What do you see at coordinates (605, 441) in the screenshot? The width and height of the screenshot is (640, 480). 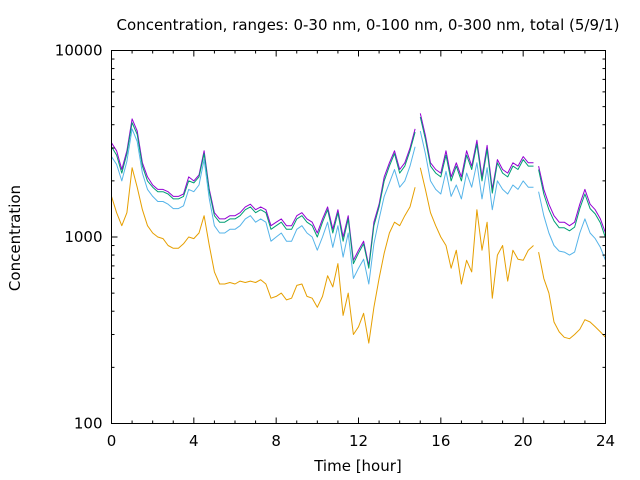 I see `x-tick-label: 24` at bounding box center [605, 441].